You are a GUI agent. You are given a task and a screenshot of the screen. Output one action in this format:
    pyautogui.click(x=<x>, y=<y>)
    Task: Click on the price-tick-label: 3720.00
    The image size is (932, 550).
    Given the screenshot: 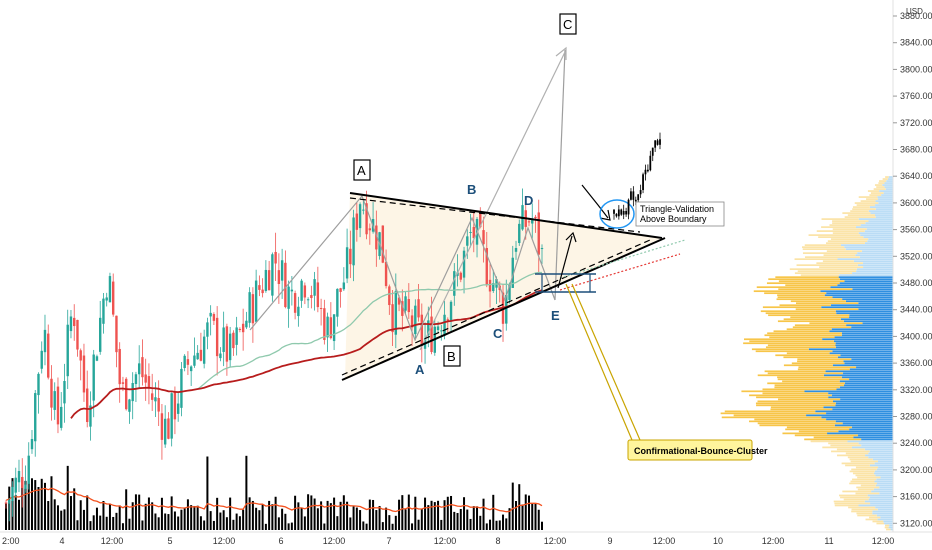 What is the action you would take?
    pyautogui.click(x=916, y=123)
    